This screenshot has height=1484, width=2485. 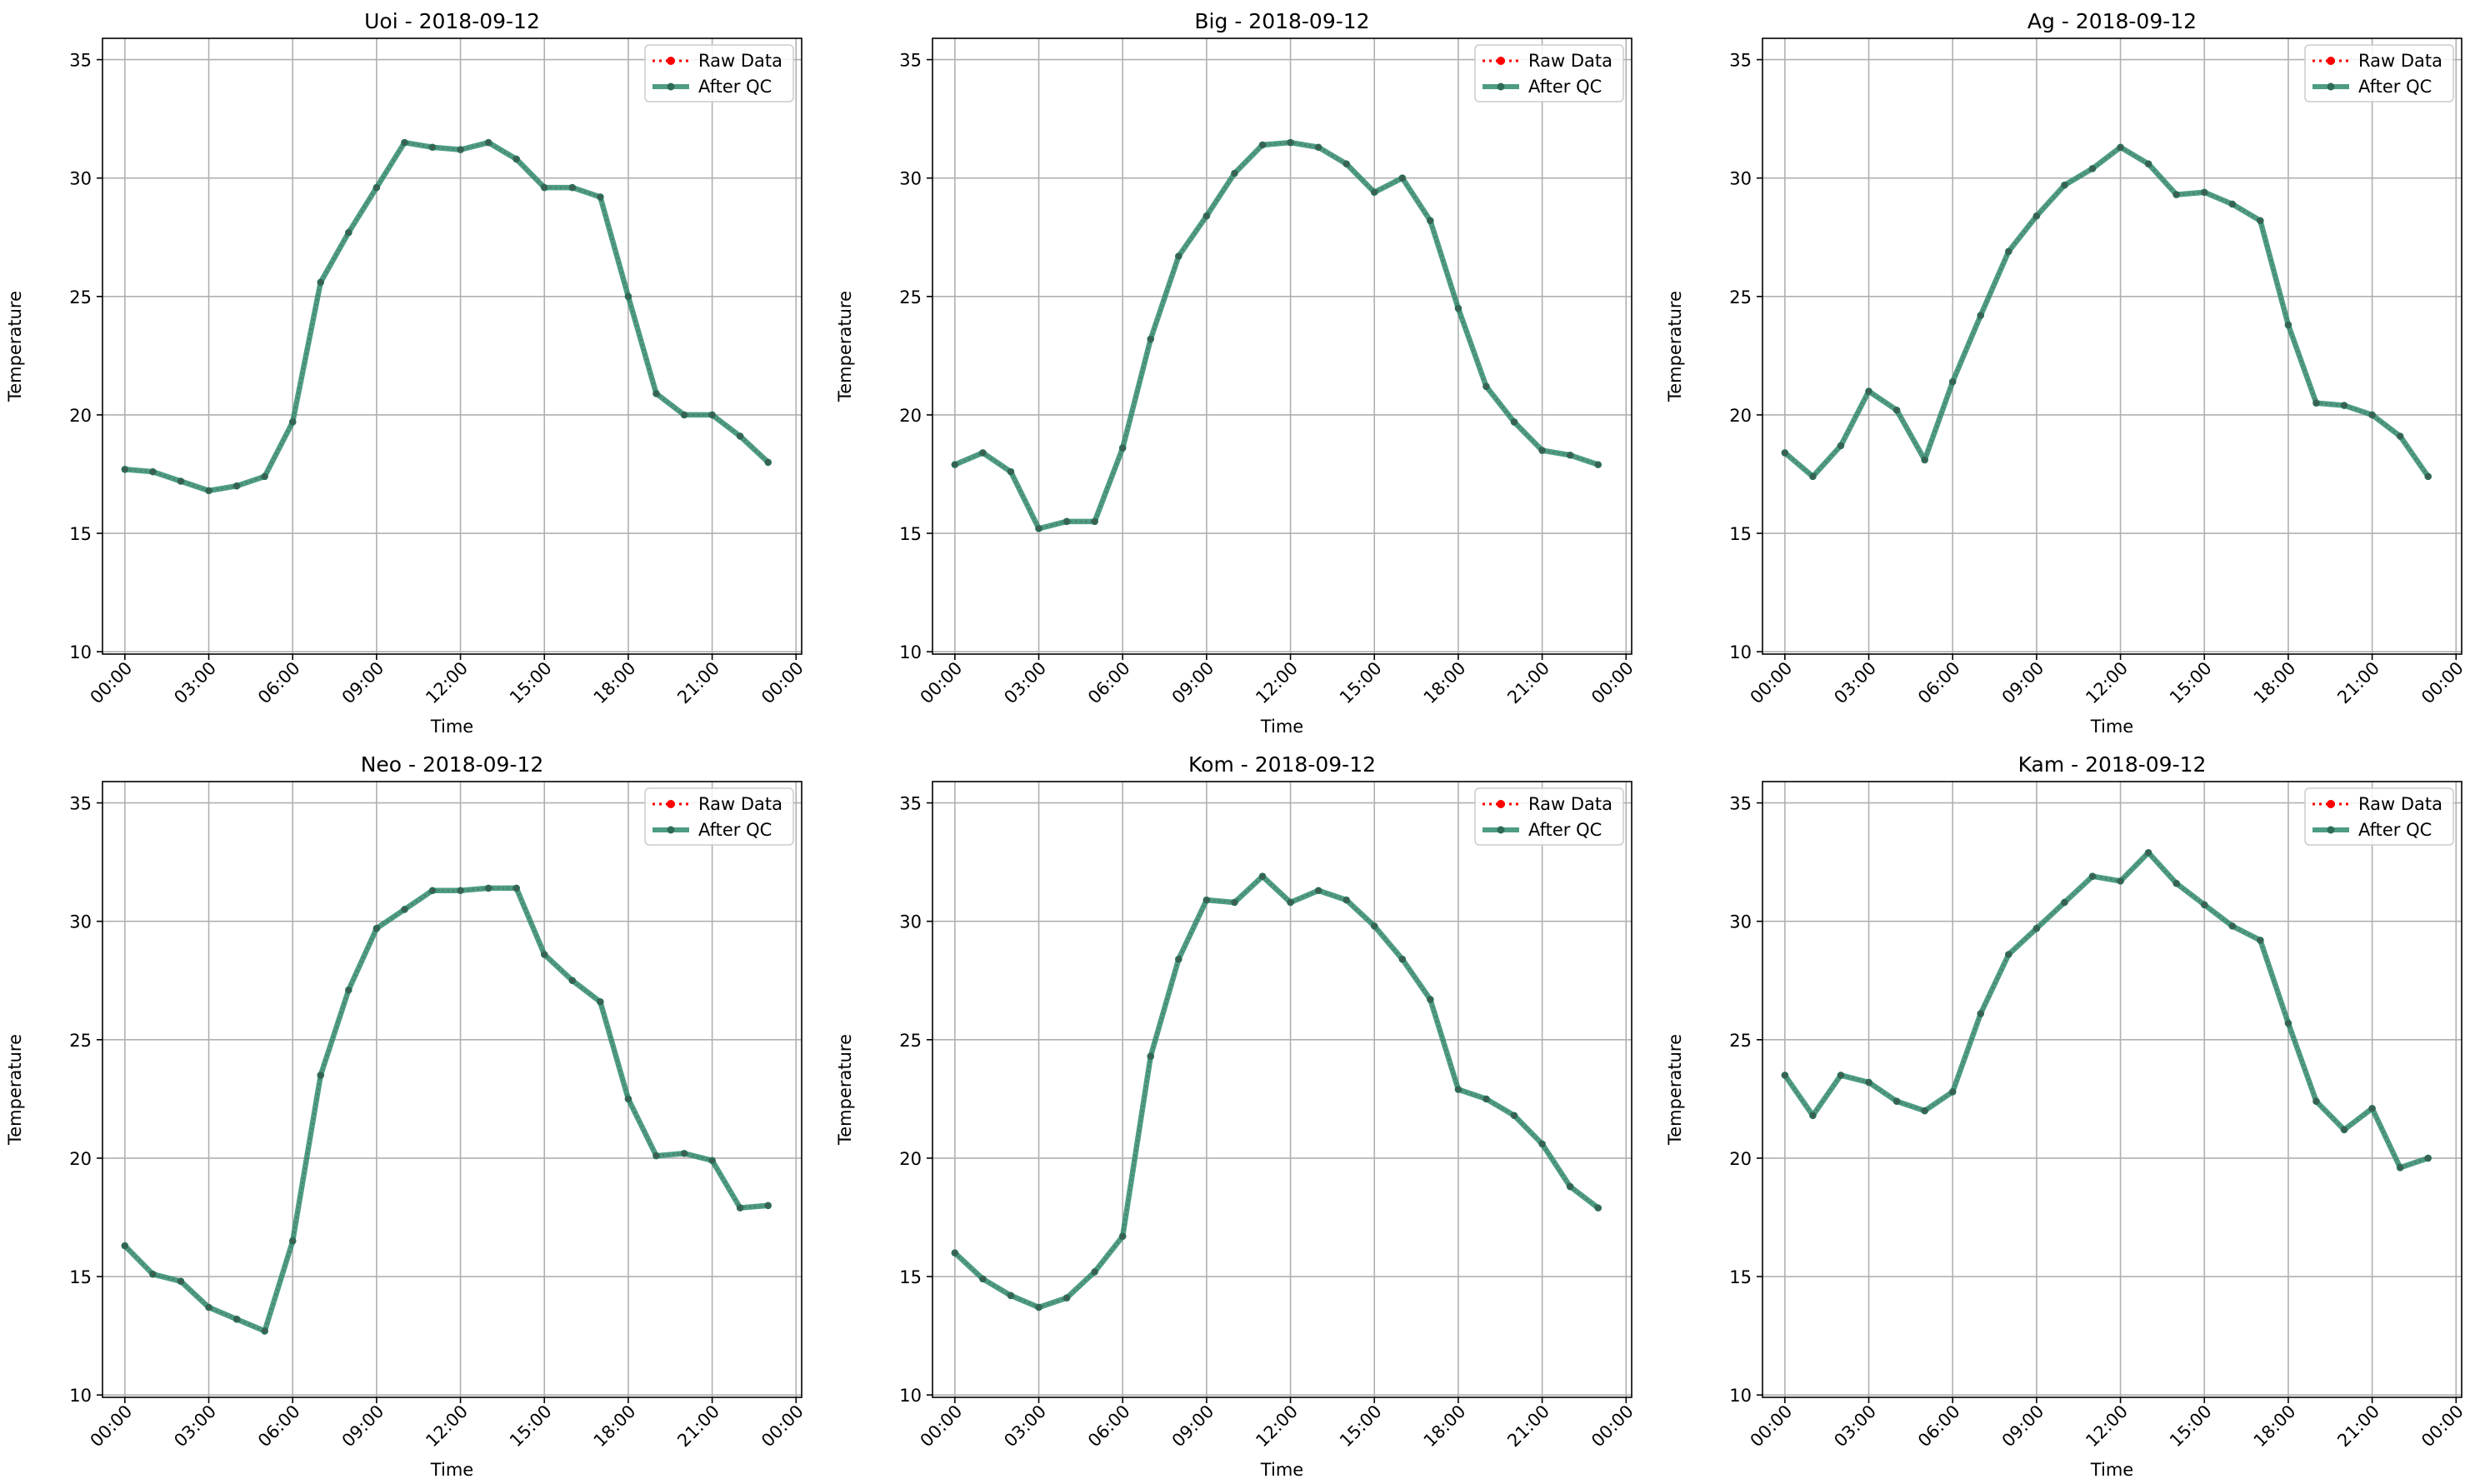 What do you see at coordinates (615, 683) in the screenshot?
I see `x-tick-label: 18:00` at bounding box center [615, 683].